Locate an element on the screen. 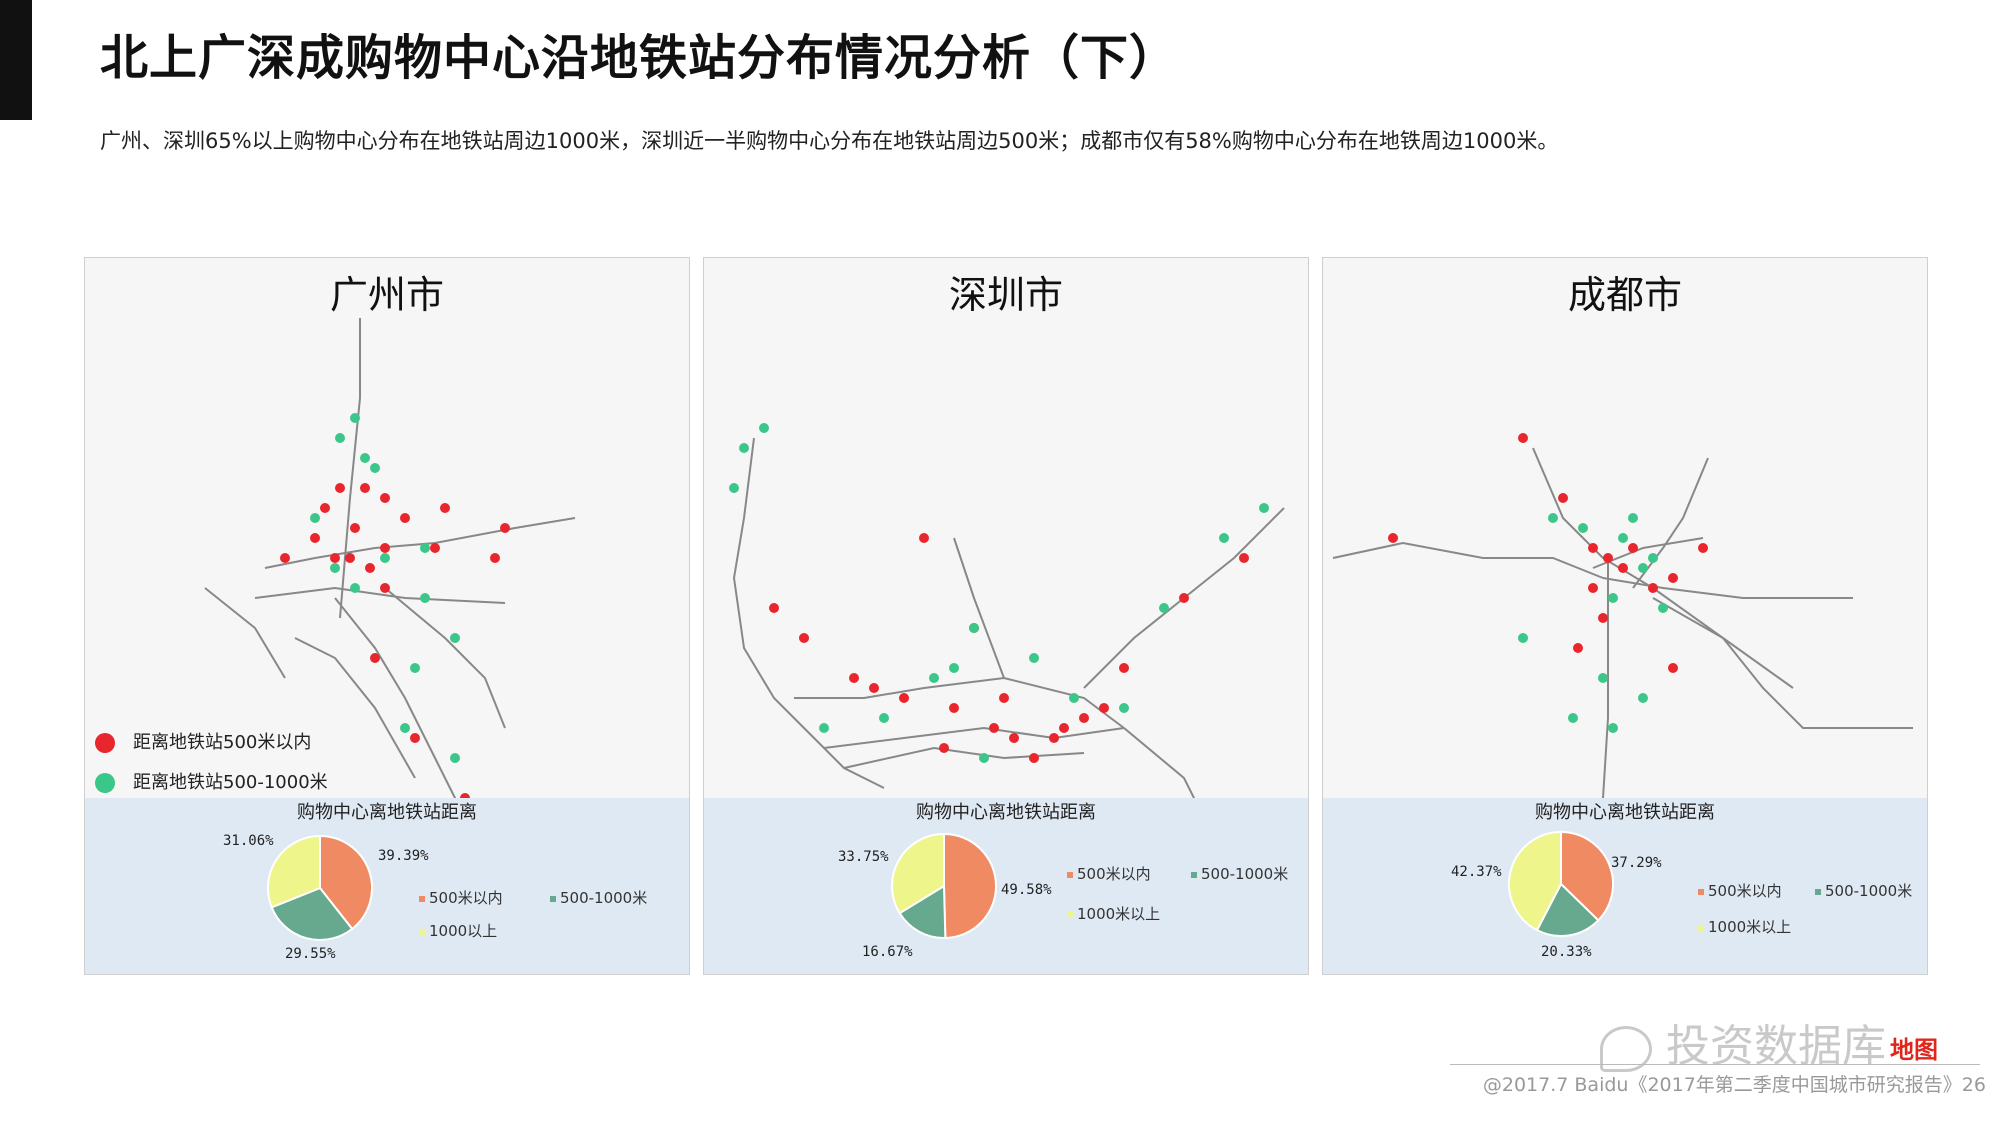 The image size is (2000, 1125). pie-value-label: 49.58% is located at coordinates (1026, 890).